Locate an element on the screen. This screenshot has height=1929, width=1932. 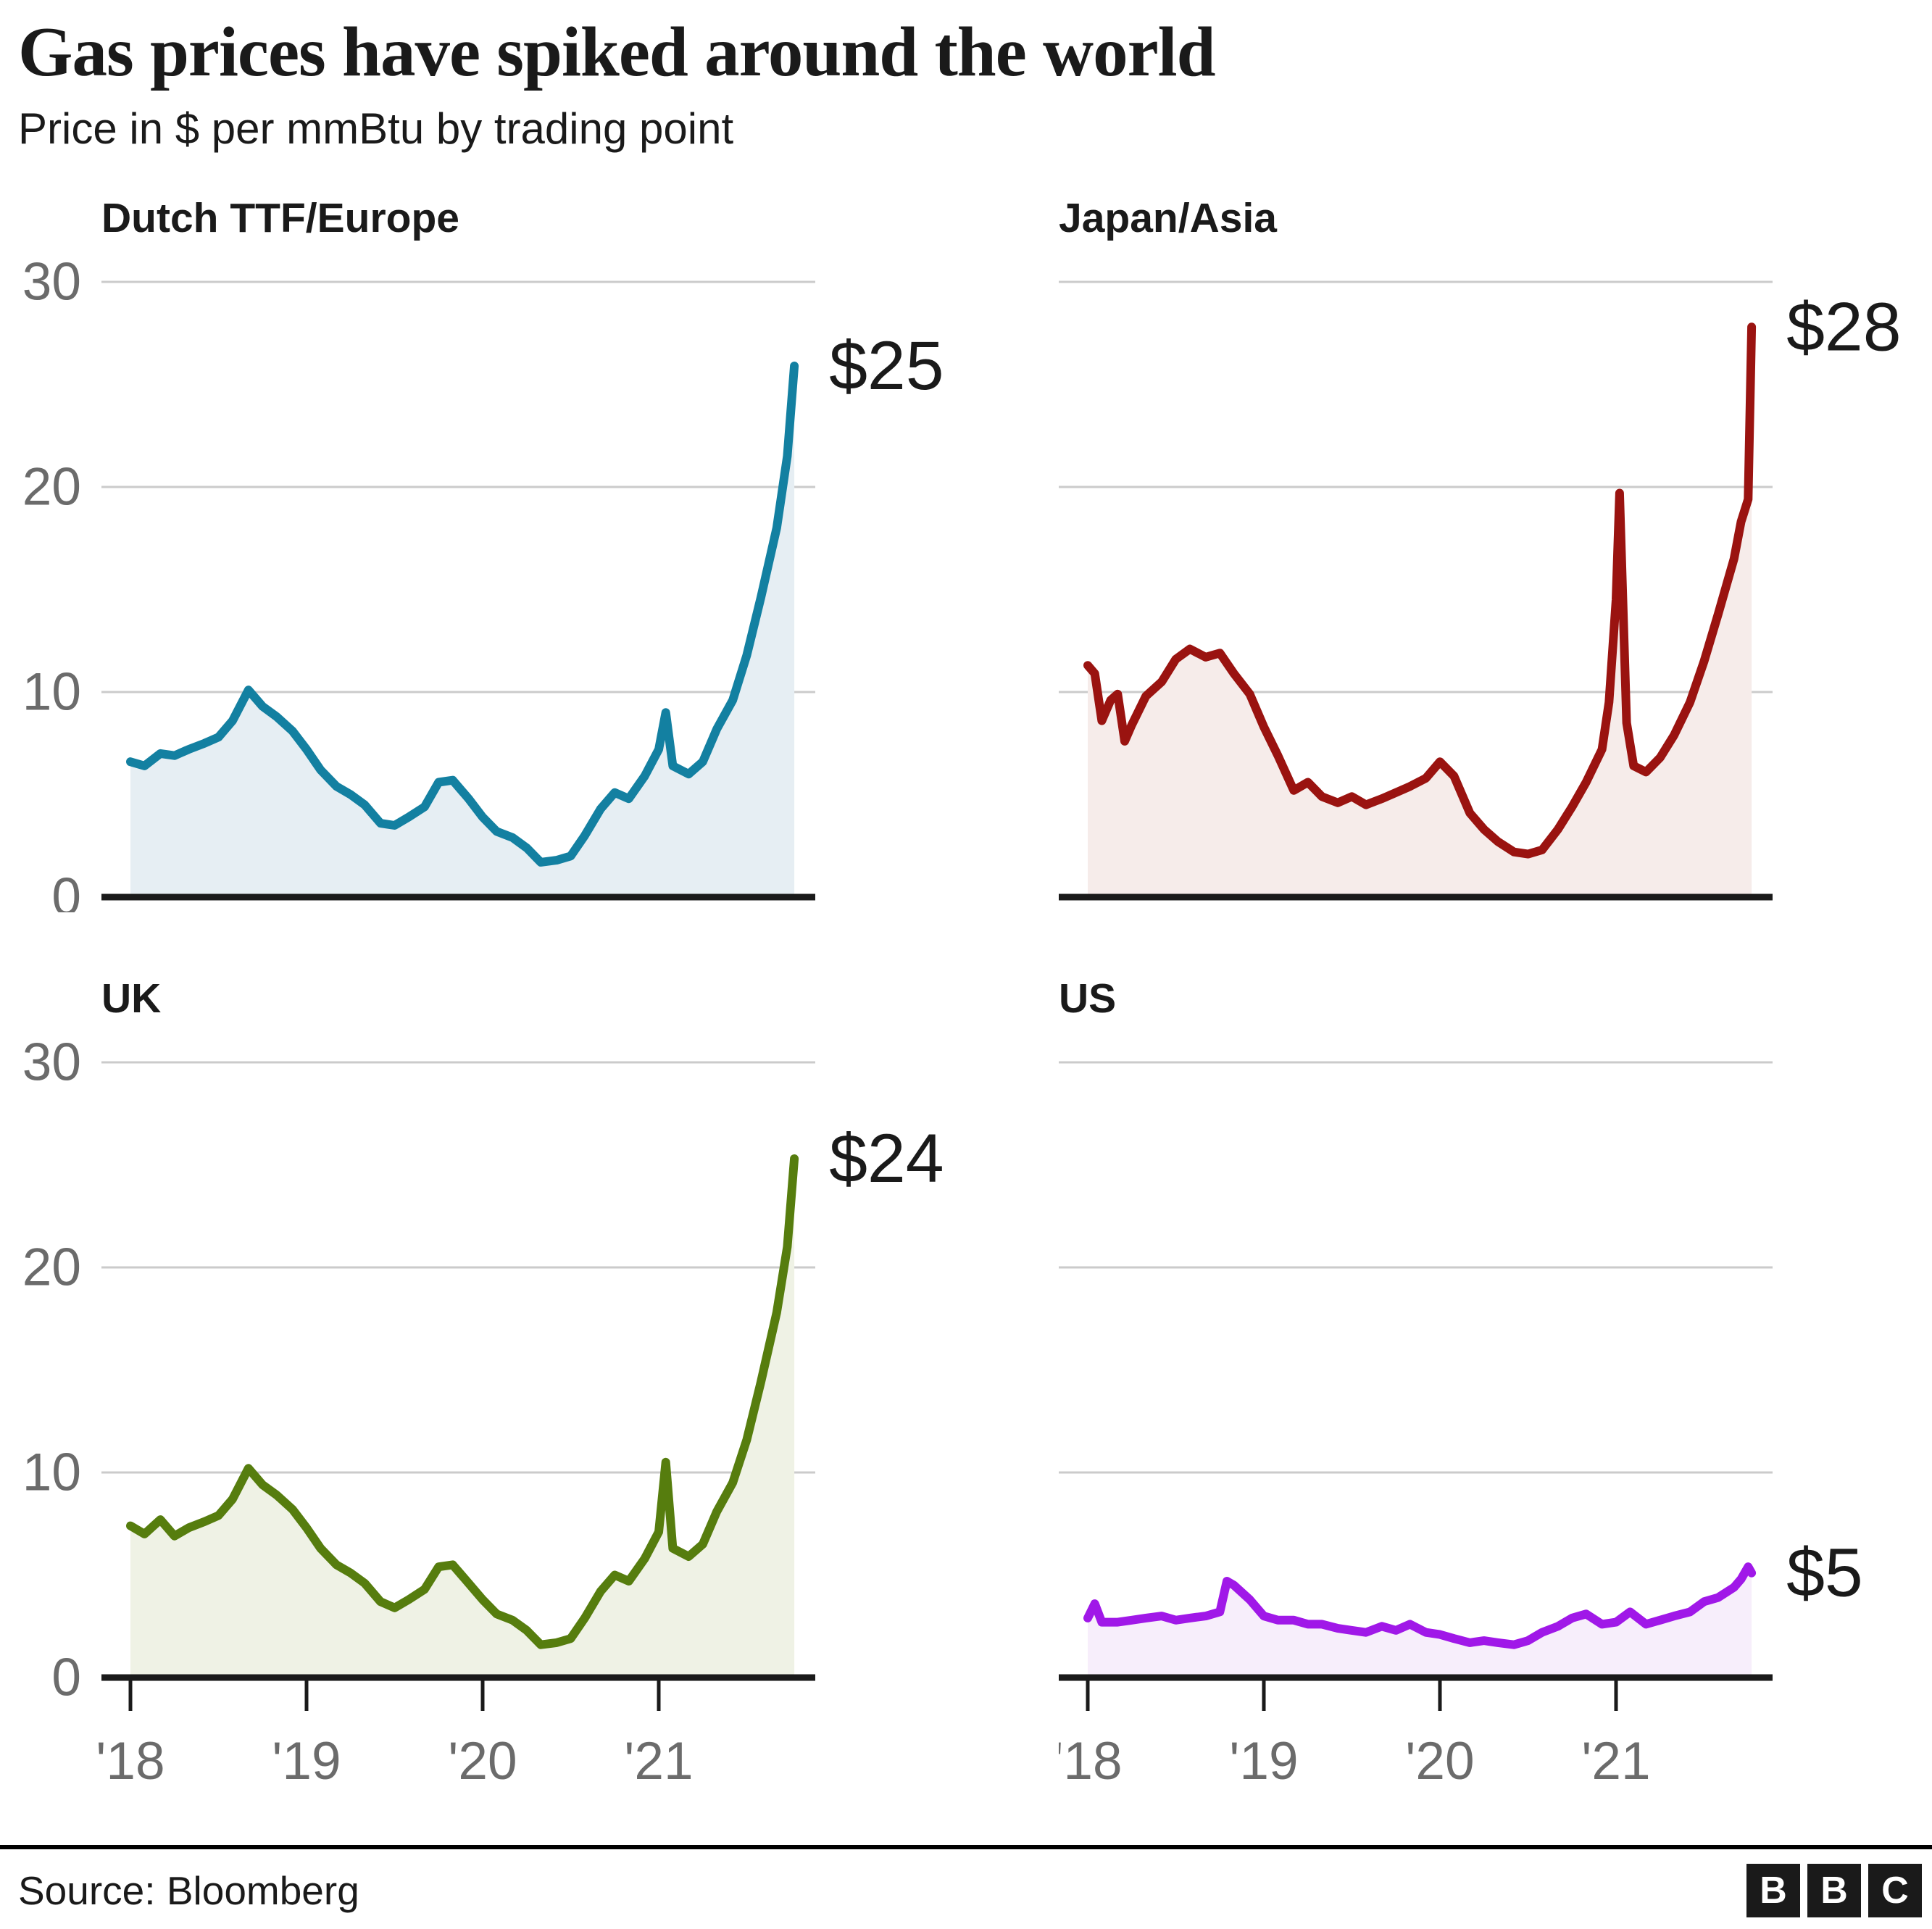
end-value-label: $28 is located at coordinates (1844, 326).